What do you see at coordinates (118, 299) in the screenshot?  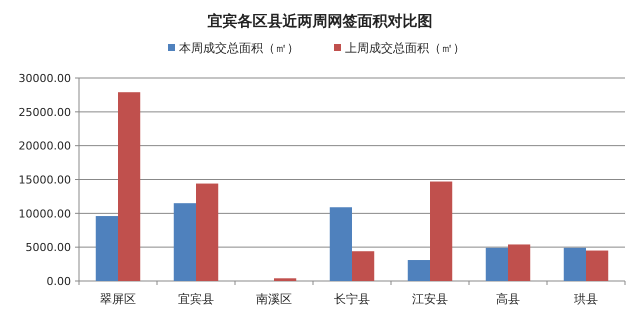 I see `x-tick-label: 翠屏区` at bounding box center [118, 299].